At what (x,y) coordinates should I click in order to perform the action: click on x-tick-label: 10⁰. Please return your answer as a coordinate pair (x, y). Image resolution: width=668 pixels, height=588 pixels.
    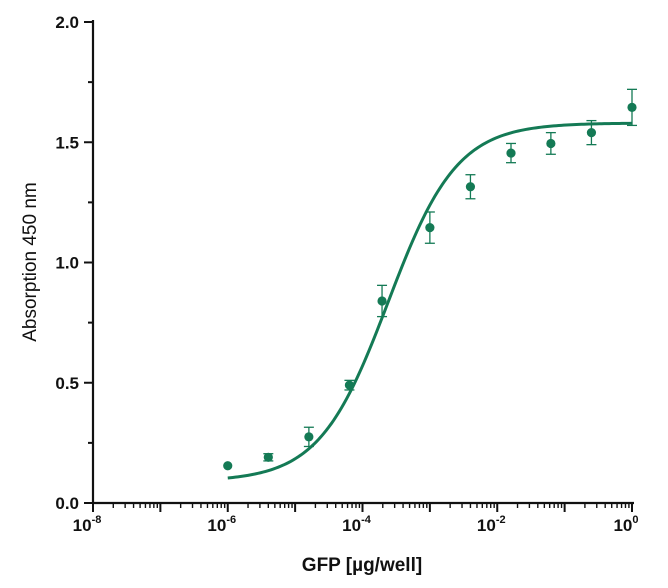
    Looking at the image, I should click on (625, 524).